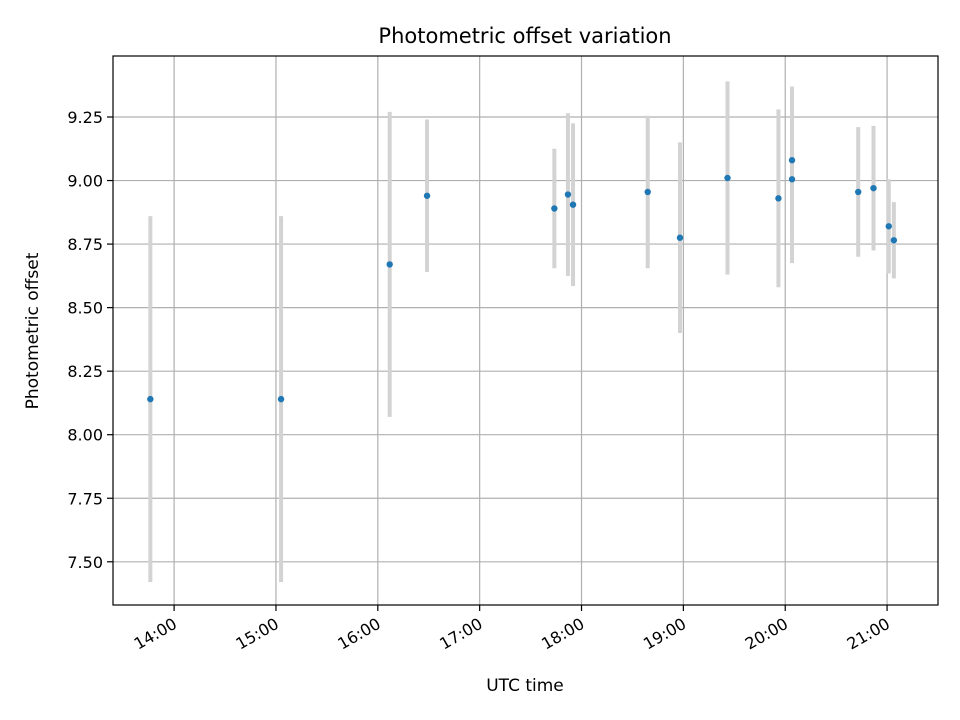  I want to click on y-tick-label: 9.25, so click(85, 117).